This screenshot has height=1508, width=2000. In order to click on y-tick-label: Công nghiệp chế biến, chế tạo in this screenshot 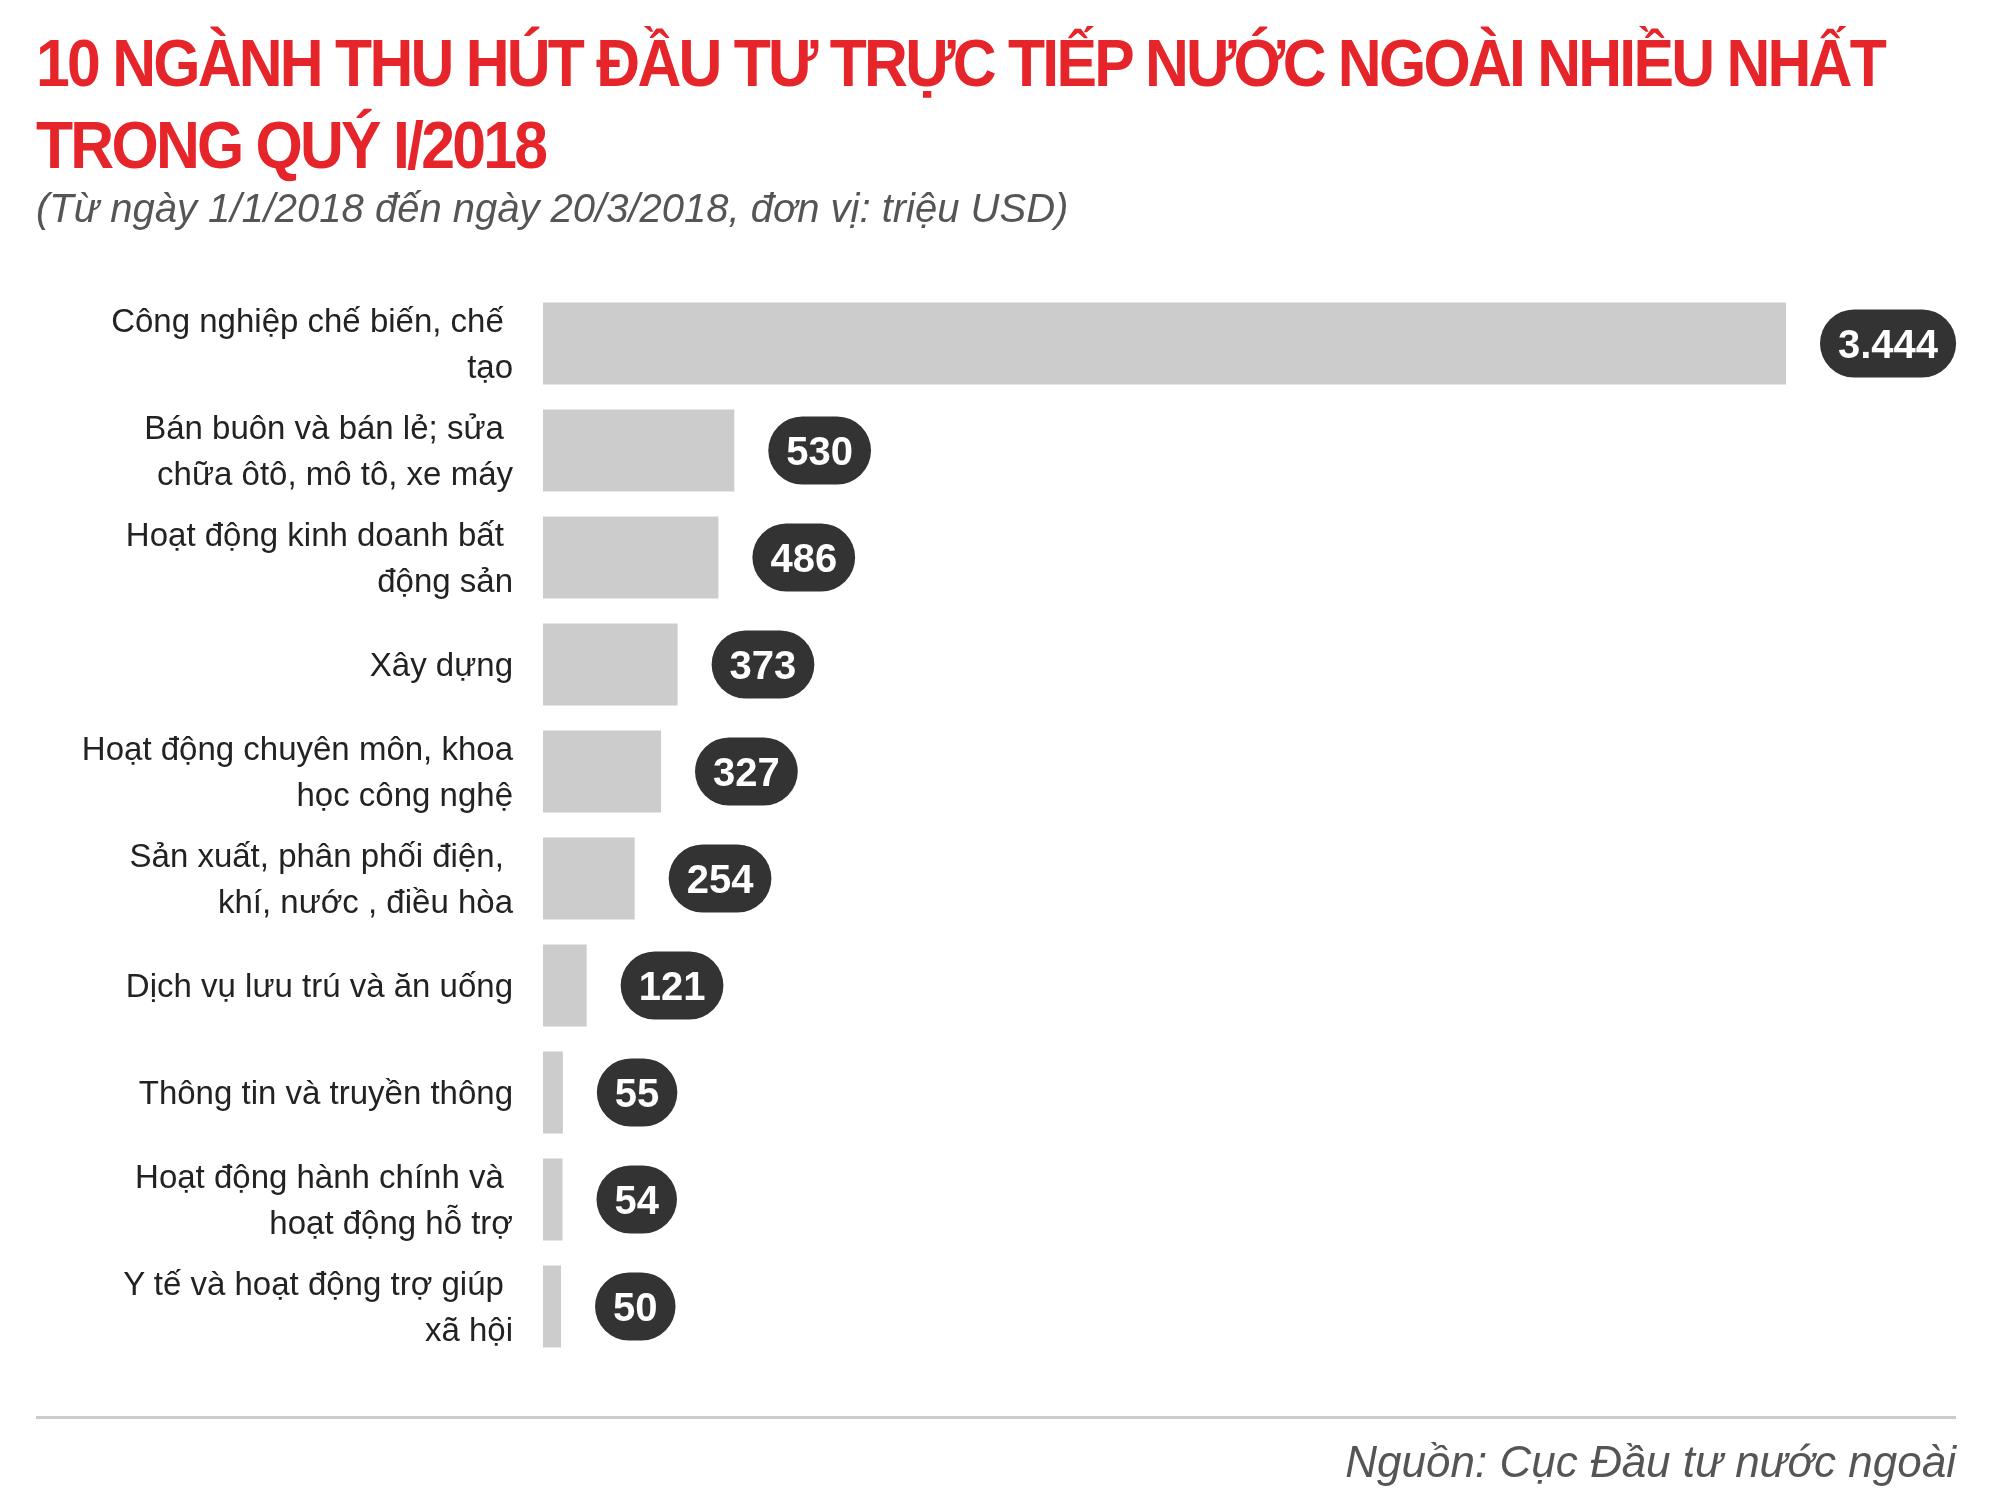, I will do `click(312, 343)`.